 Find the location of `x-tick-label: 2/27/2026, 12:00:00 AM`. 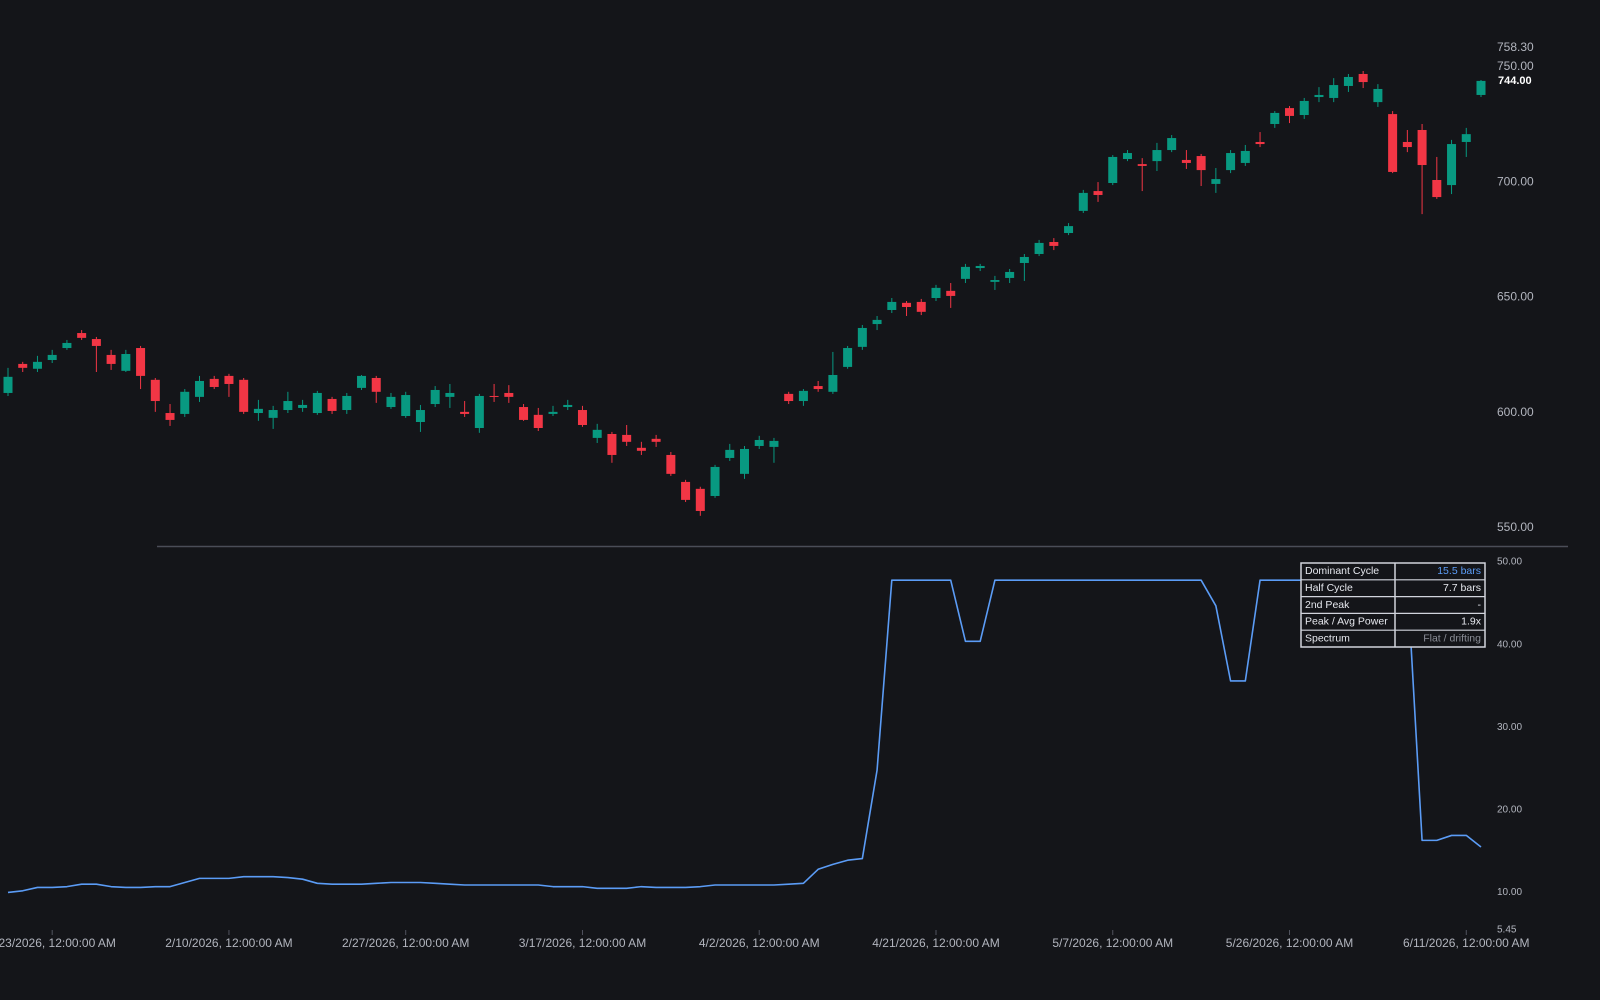

x-tick-label: 2/27/2026, 12:00:00 AM is located at coordinates (405, 943).